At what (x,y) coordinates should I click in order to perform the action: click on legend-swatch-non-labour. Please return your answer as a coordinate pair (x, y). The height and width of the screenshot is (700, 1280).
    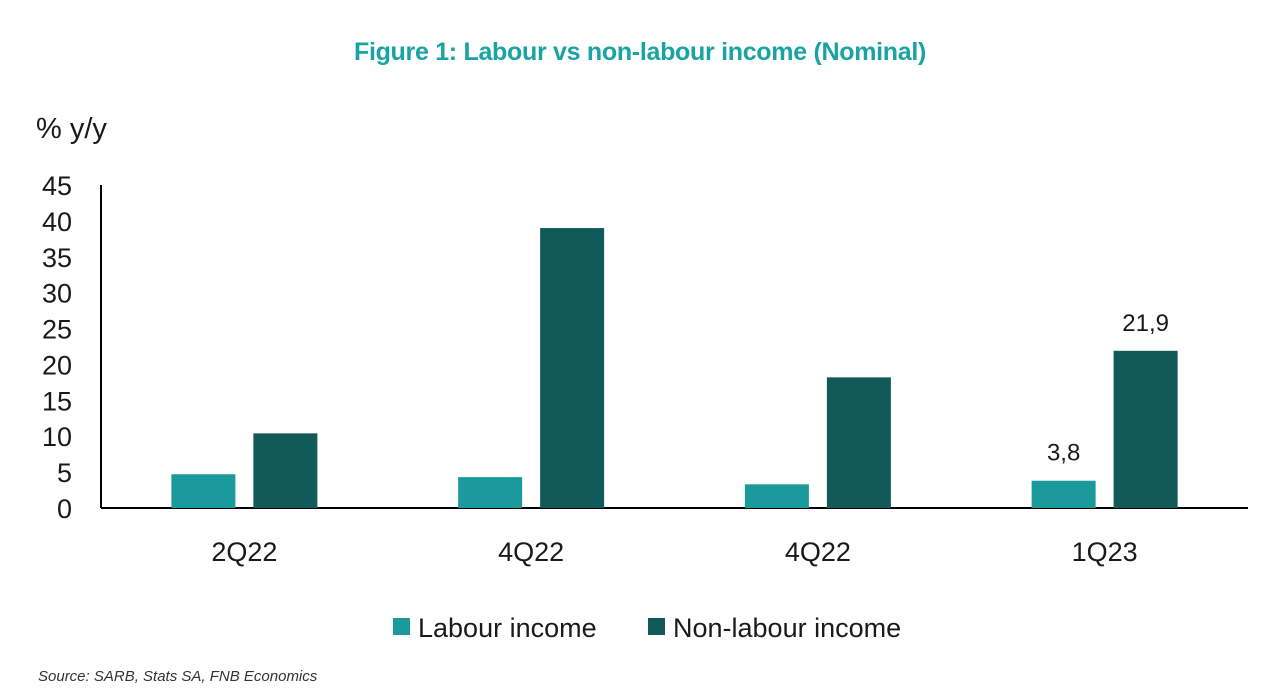
    Looking at the image, I should click on (656, 626).